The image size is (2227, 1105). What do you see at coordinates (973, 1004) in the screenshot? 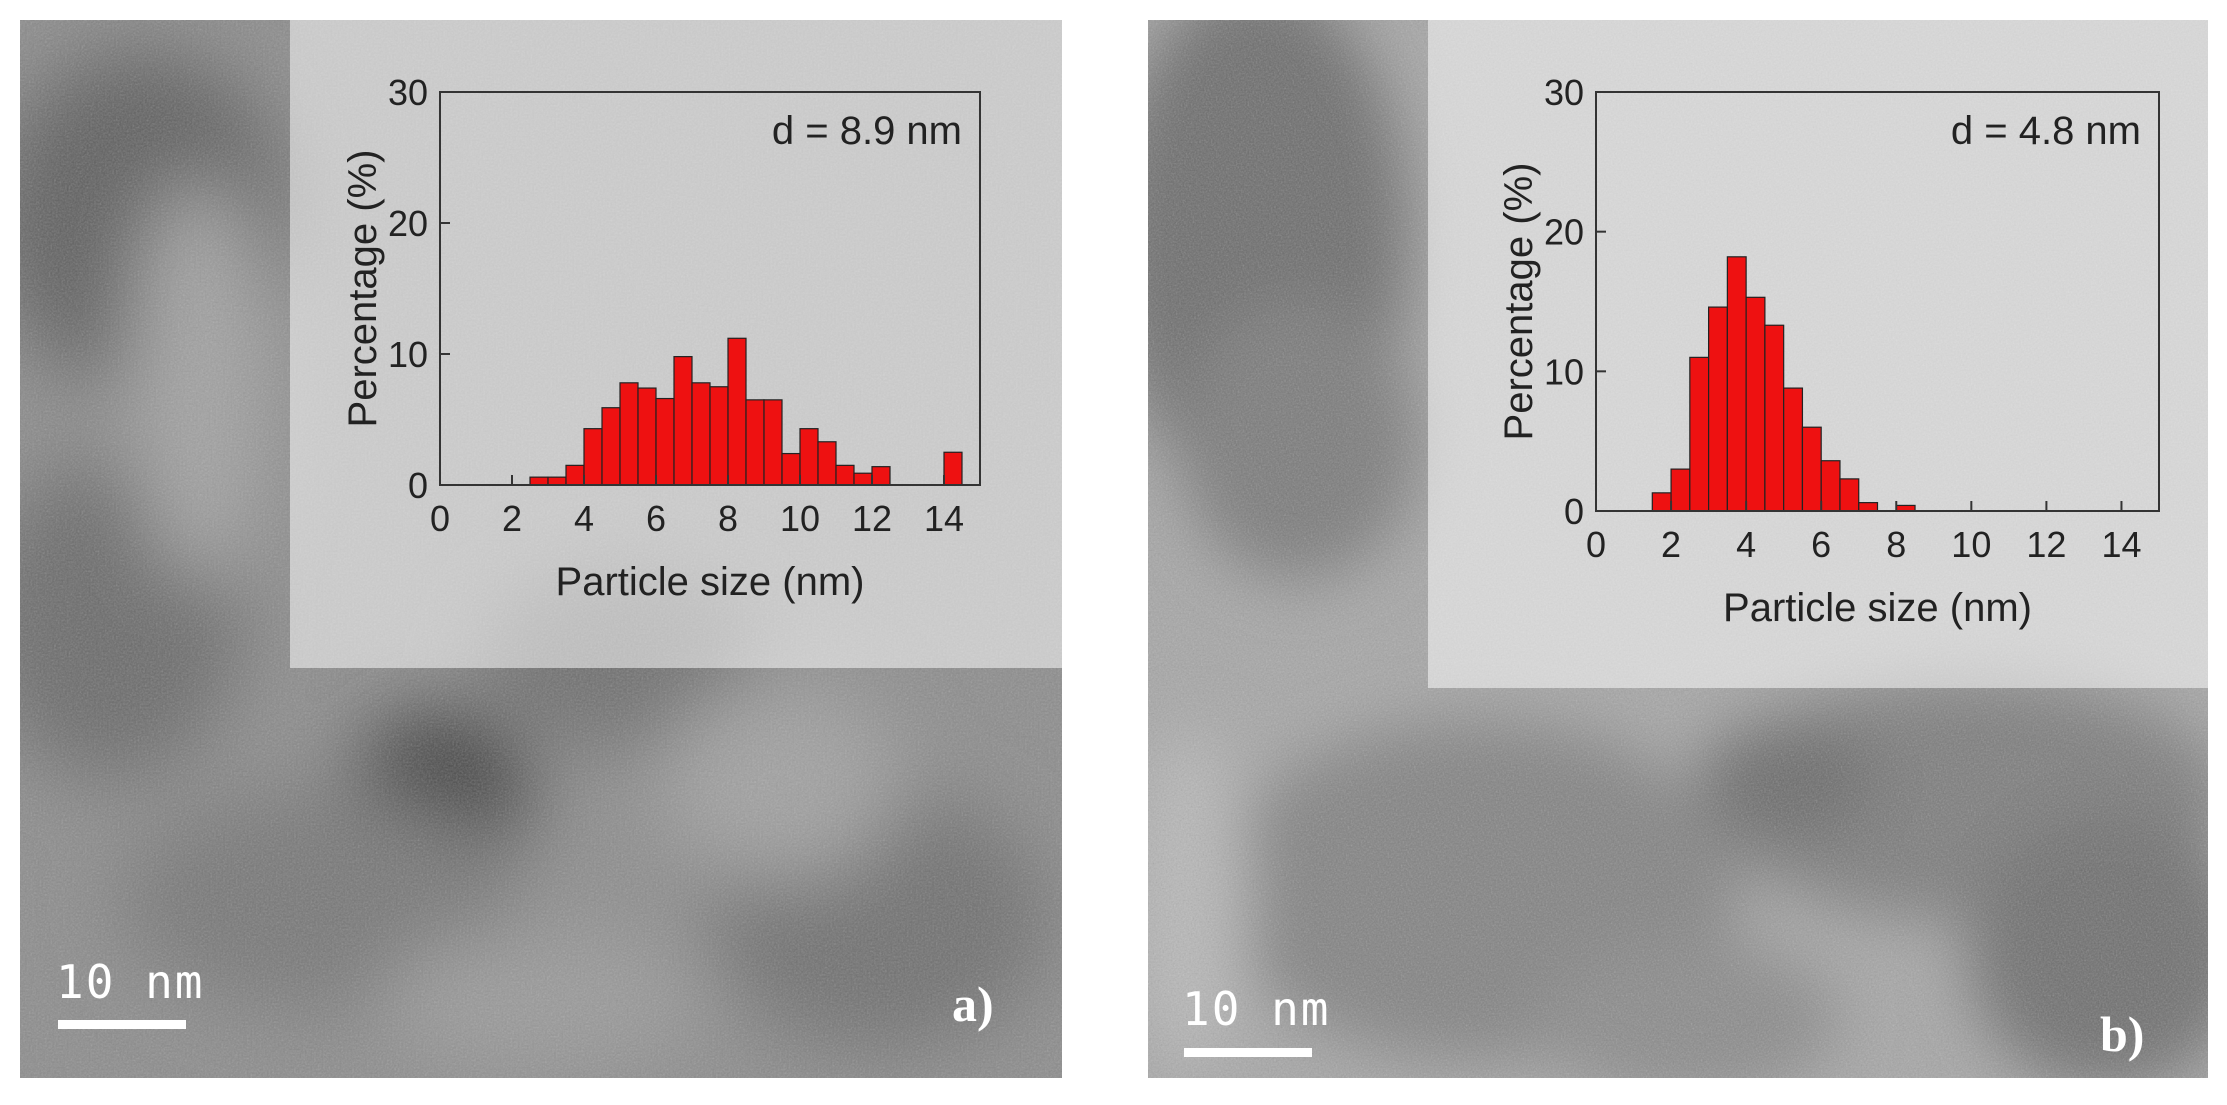
I see `panel-label-a: a)` at bounding box center [973, 1004].